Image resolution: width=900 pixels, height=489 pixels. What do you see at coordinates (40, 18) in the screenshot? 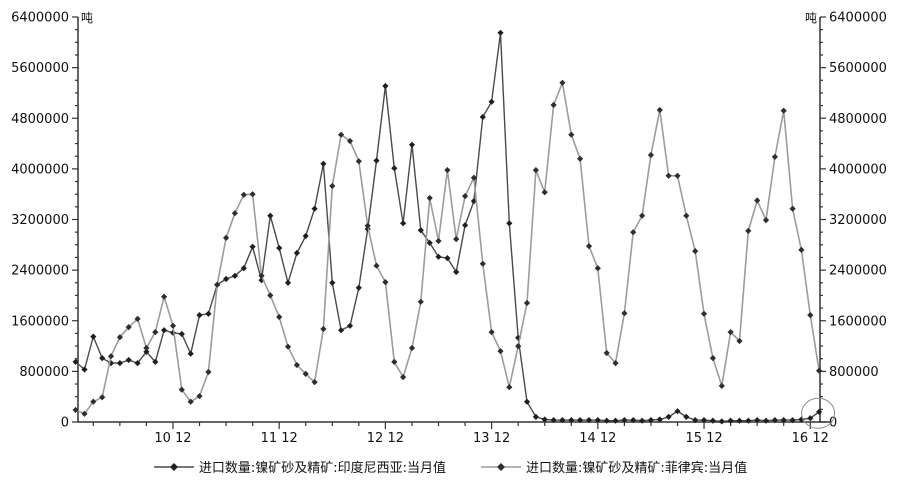
I see `y-tick-label-left: 6400000` at bounding box center [40, 18].